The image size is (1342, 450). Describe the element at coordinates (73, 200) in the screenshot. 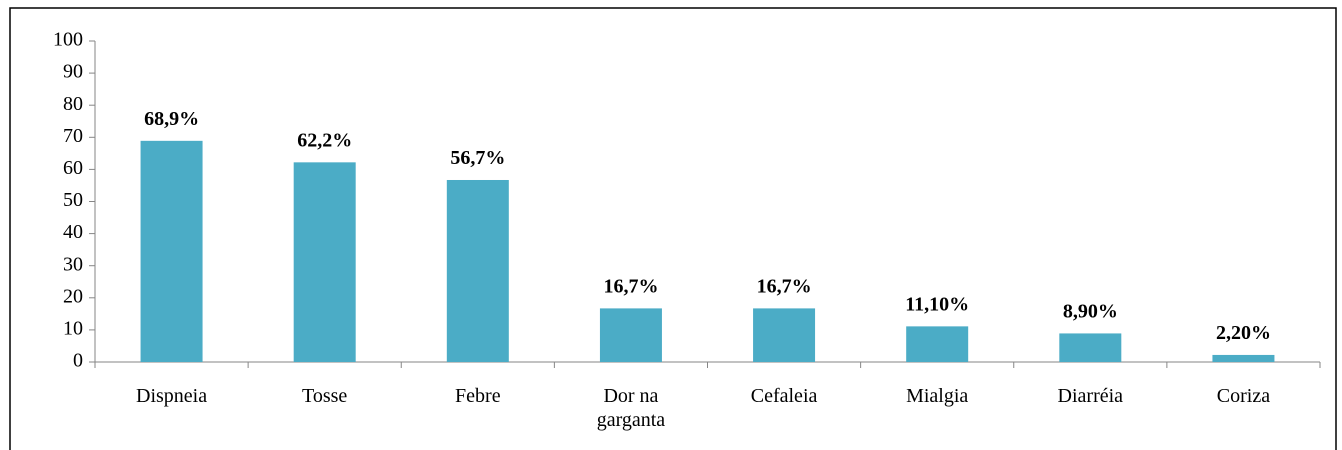

I see `y-tick-label: 50` at that location.